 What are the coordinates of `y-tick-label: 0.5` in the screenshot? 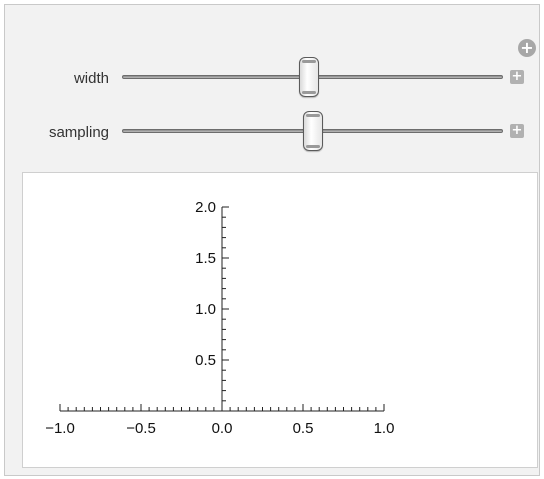 It's located at (205, 360).